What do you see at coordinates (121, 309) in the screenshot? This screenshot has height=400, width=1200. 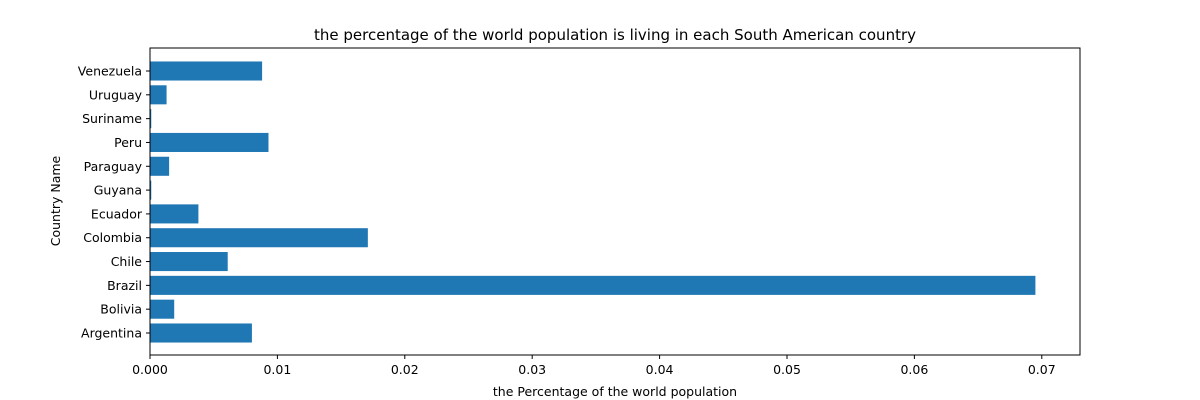 I see `y-tick-label: Bolivia` at bounding box center [121, 309].